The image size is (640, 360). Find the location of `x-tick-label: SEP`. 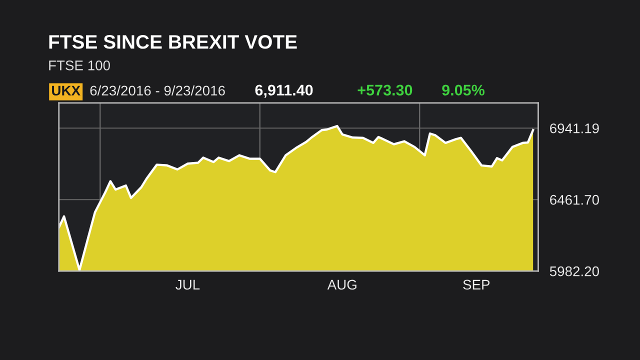

x-tick-label: SEP is located at coordinates (476, 285).